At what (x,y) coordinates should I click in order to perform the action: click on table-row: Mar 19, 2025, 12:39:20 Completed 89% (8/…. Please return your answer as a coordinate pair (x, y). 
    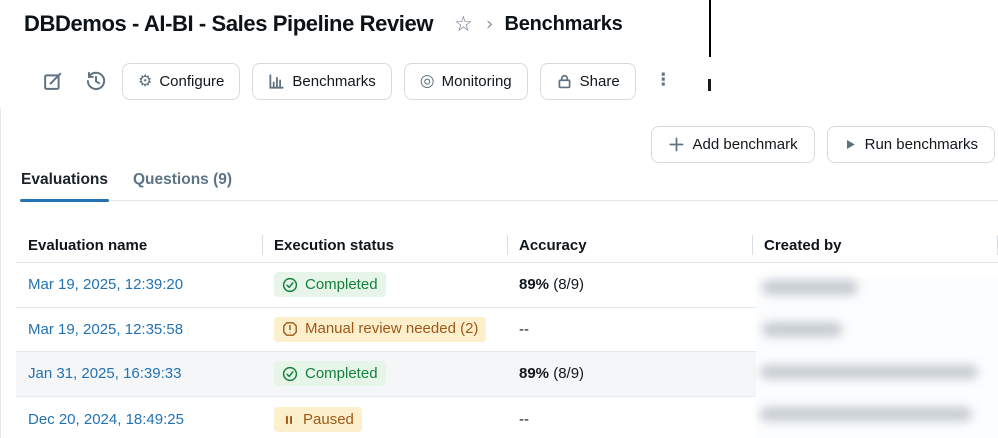
    Looking at the image, I should click on (507, 285).